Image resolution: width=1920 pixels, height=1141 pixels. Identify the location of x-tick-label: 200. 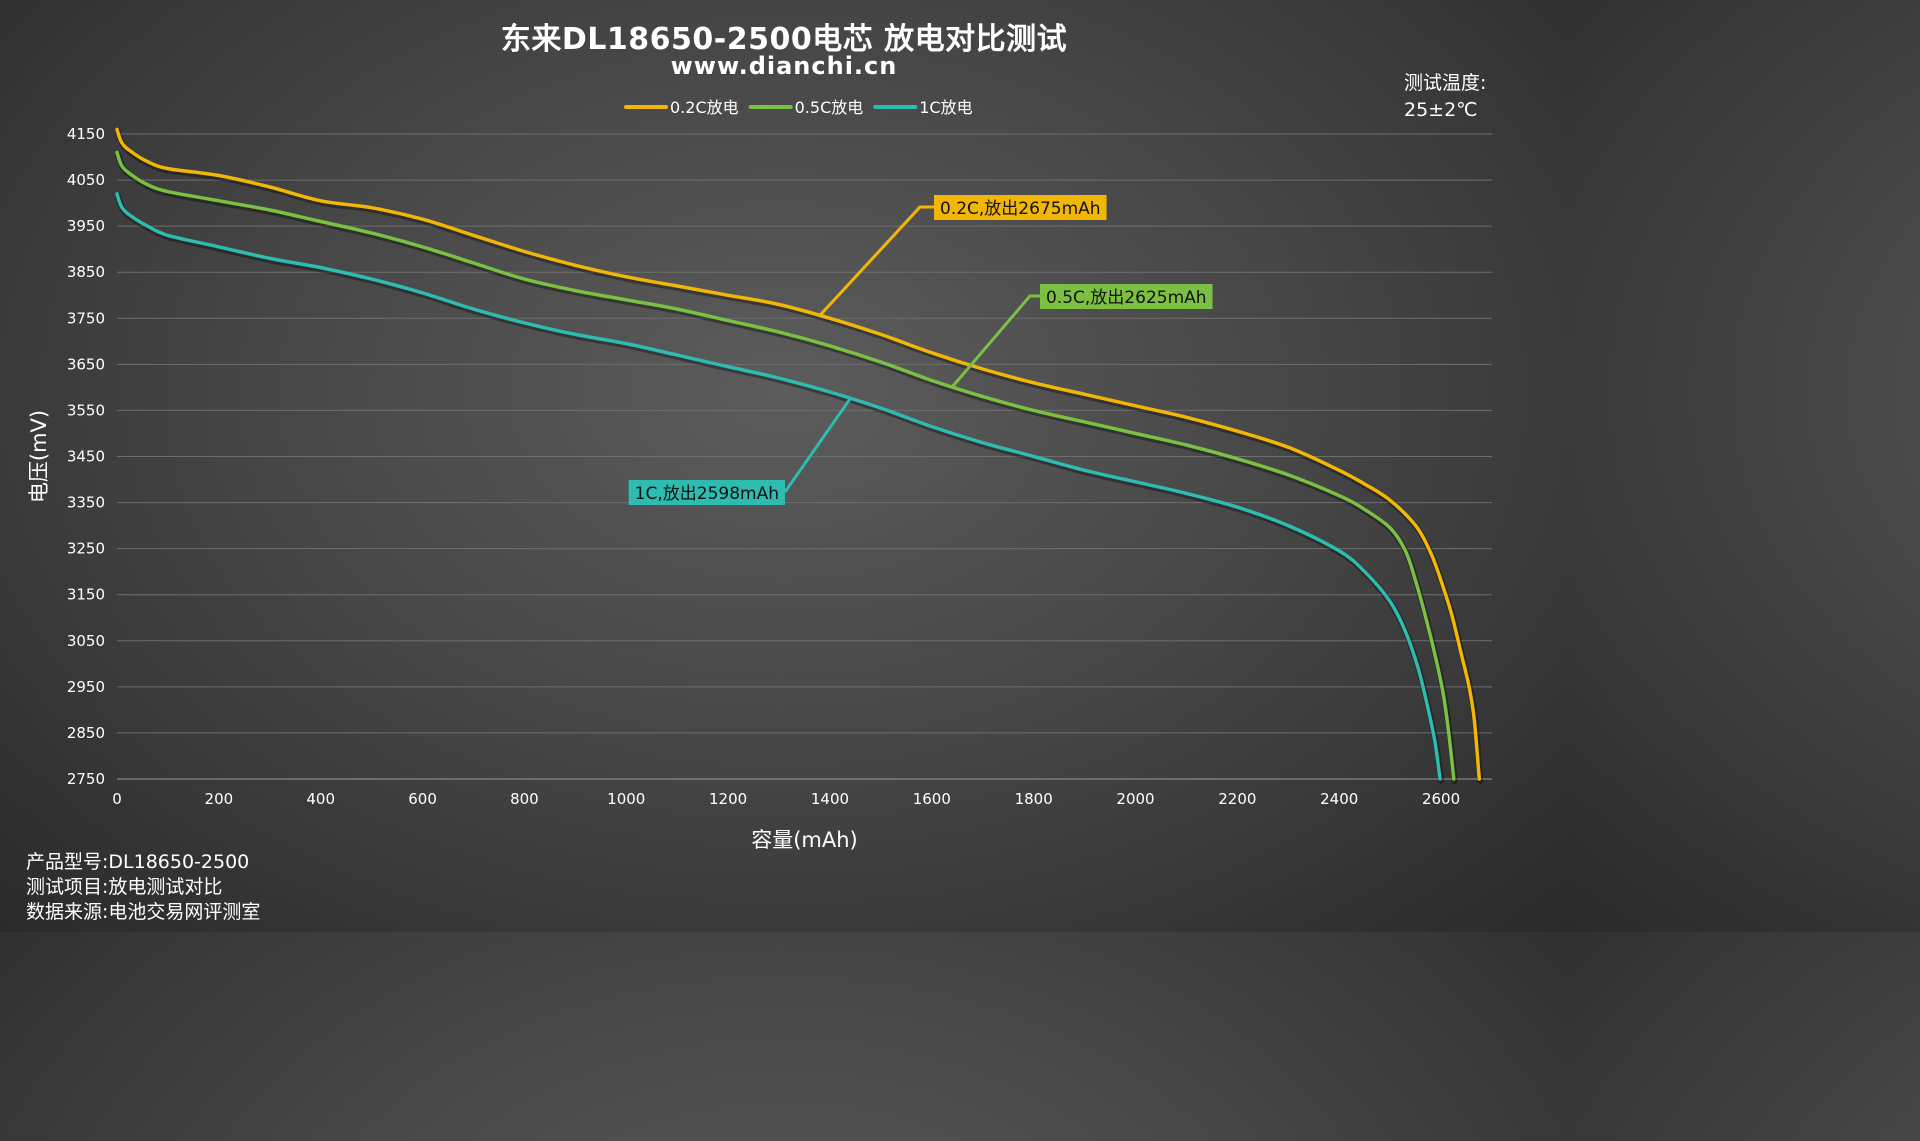
(219, 799).